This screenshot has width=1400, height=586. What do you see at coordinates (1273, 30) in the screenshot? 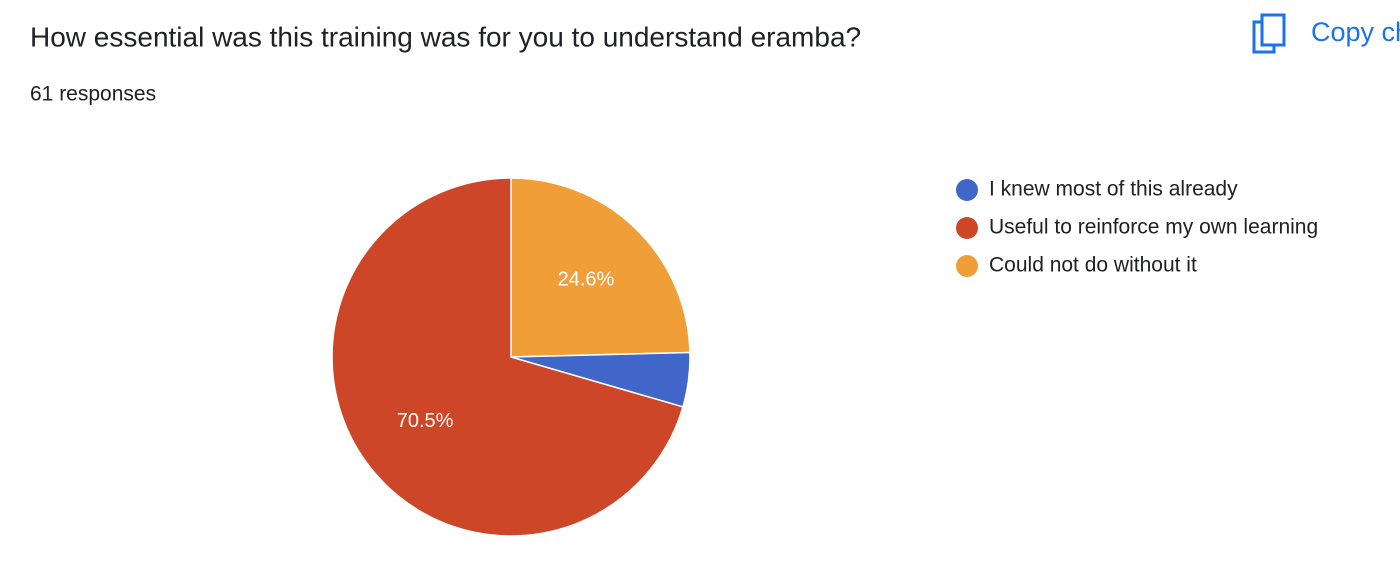
I see `copy-icon-front` at bounding box center [1273, 30].